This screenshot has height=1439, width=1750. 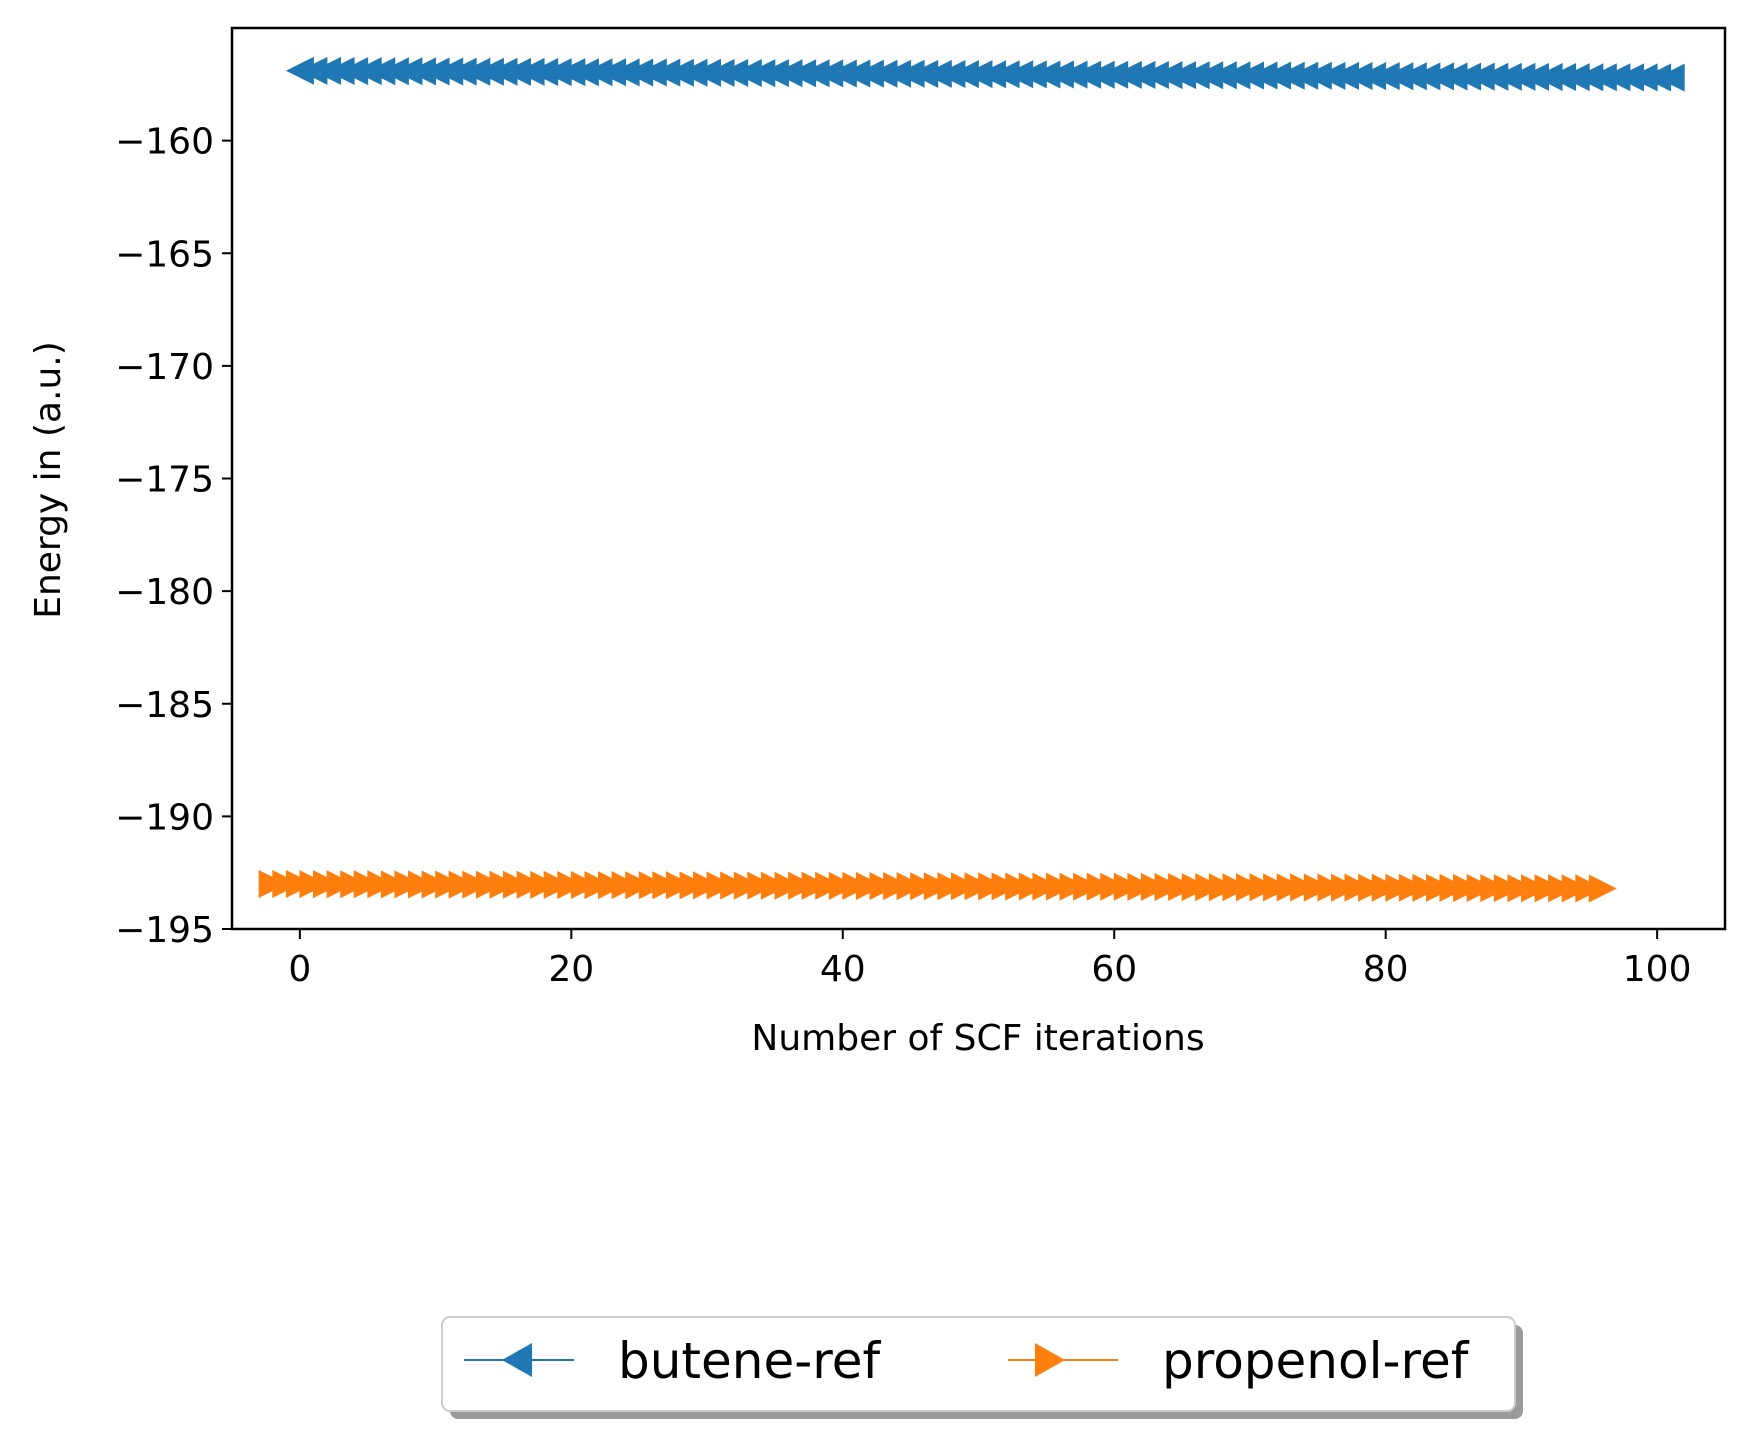 I want to click on y-axis-label: Energy in (a.u.), so click(x=48, y=480).